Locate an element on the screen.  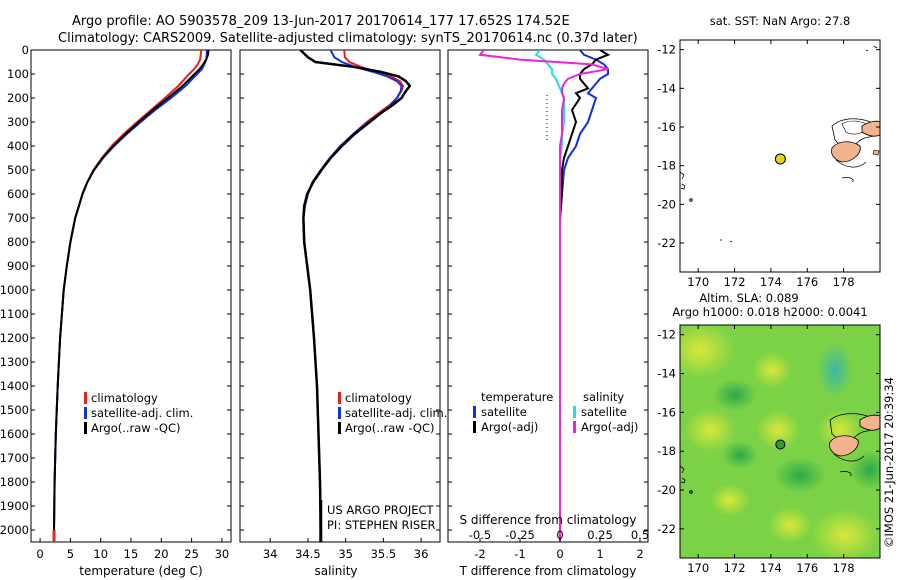
legend-label-climatology: climatology is located at coordinates (124, 398).